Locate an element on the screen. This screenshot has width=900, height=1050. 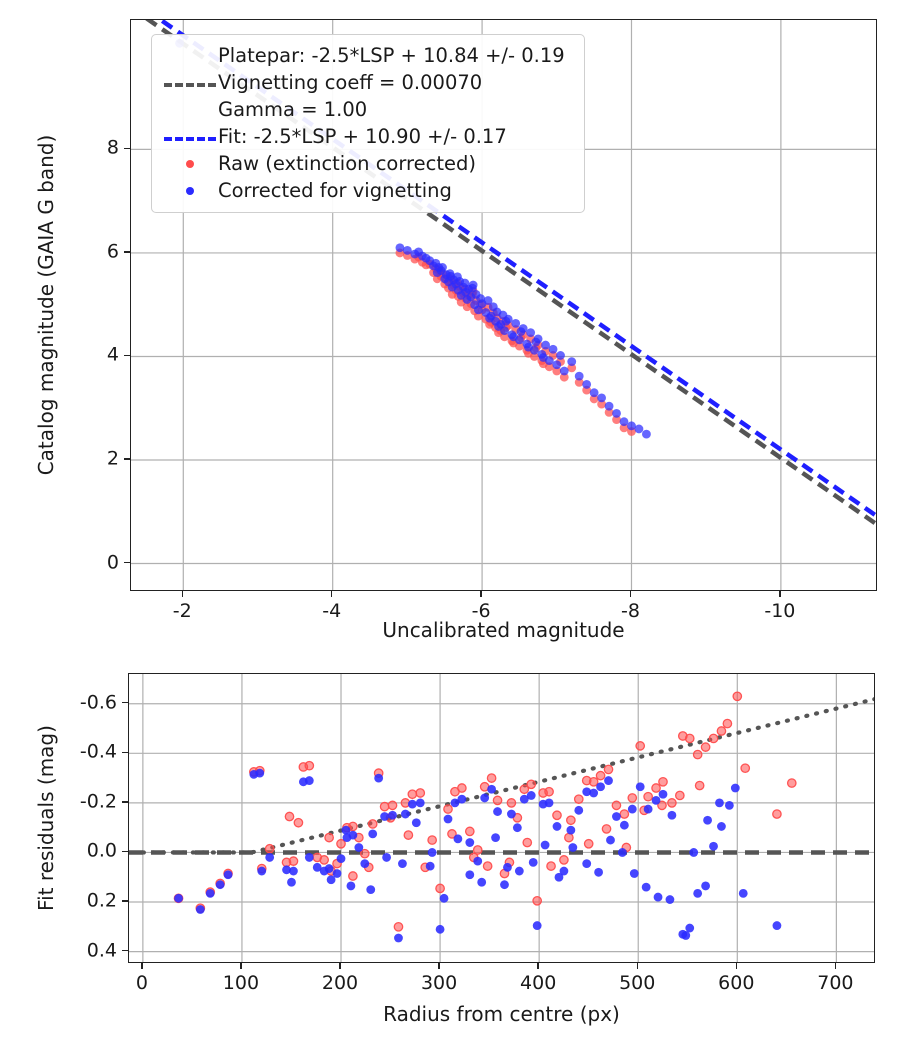
residuals-plot-x-tick-label: 300 is located at coordinates (439, 983).